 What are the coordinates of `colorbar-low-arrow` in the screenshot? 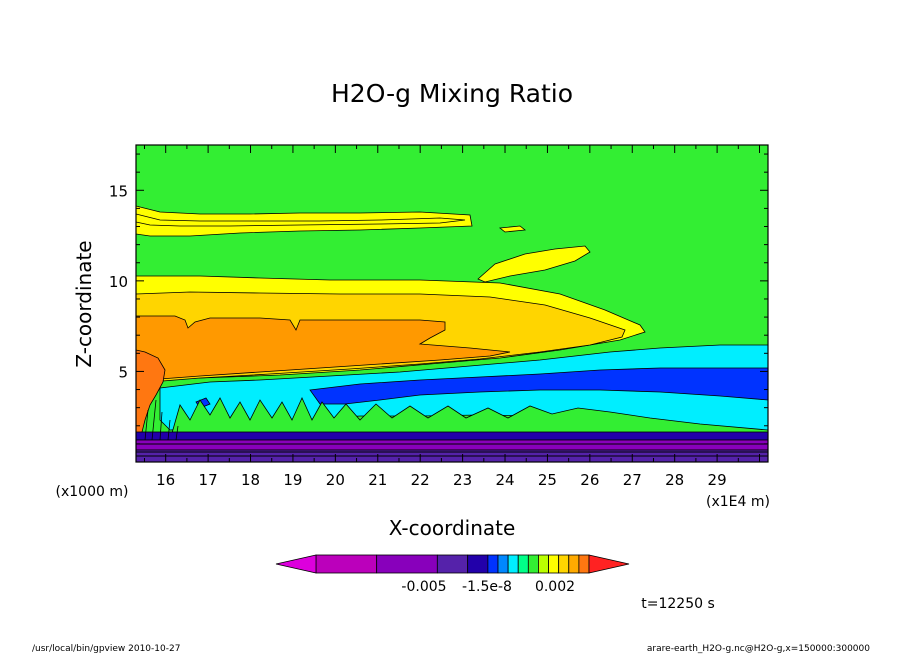 It's located at (296, 564).